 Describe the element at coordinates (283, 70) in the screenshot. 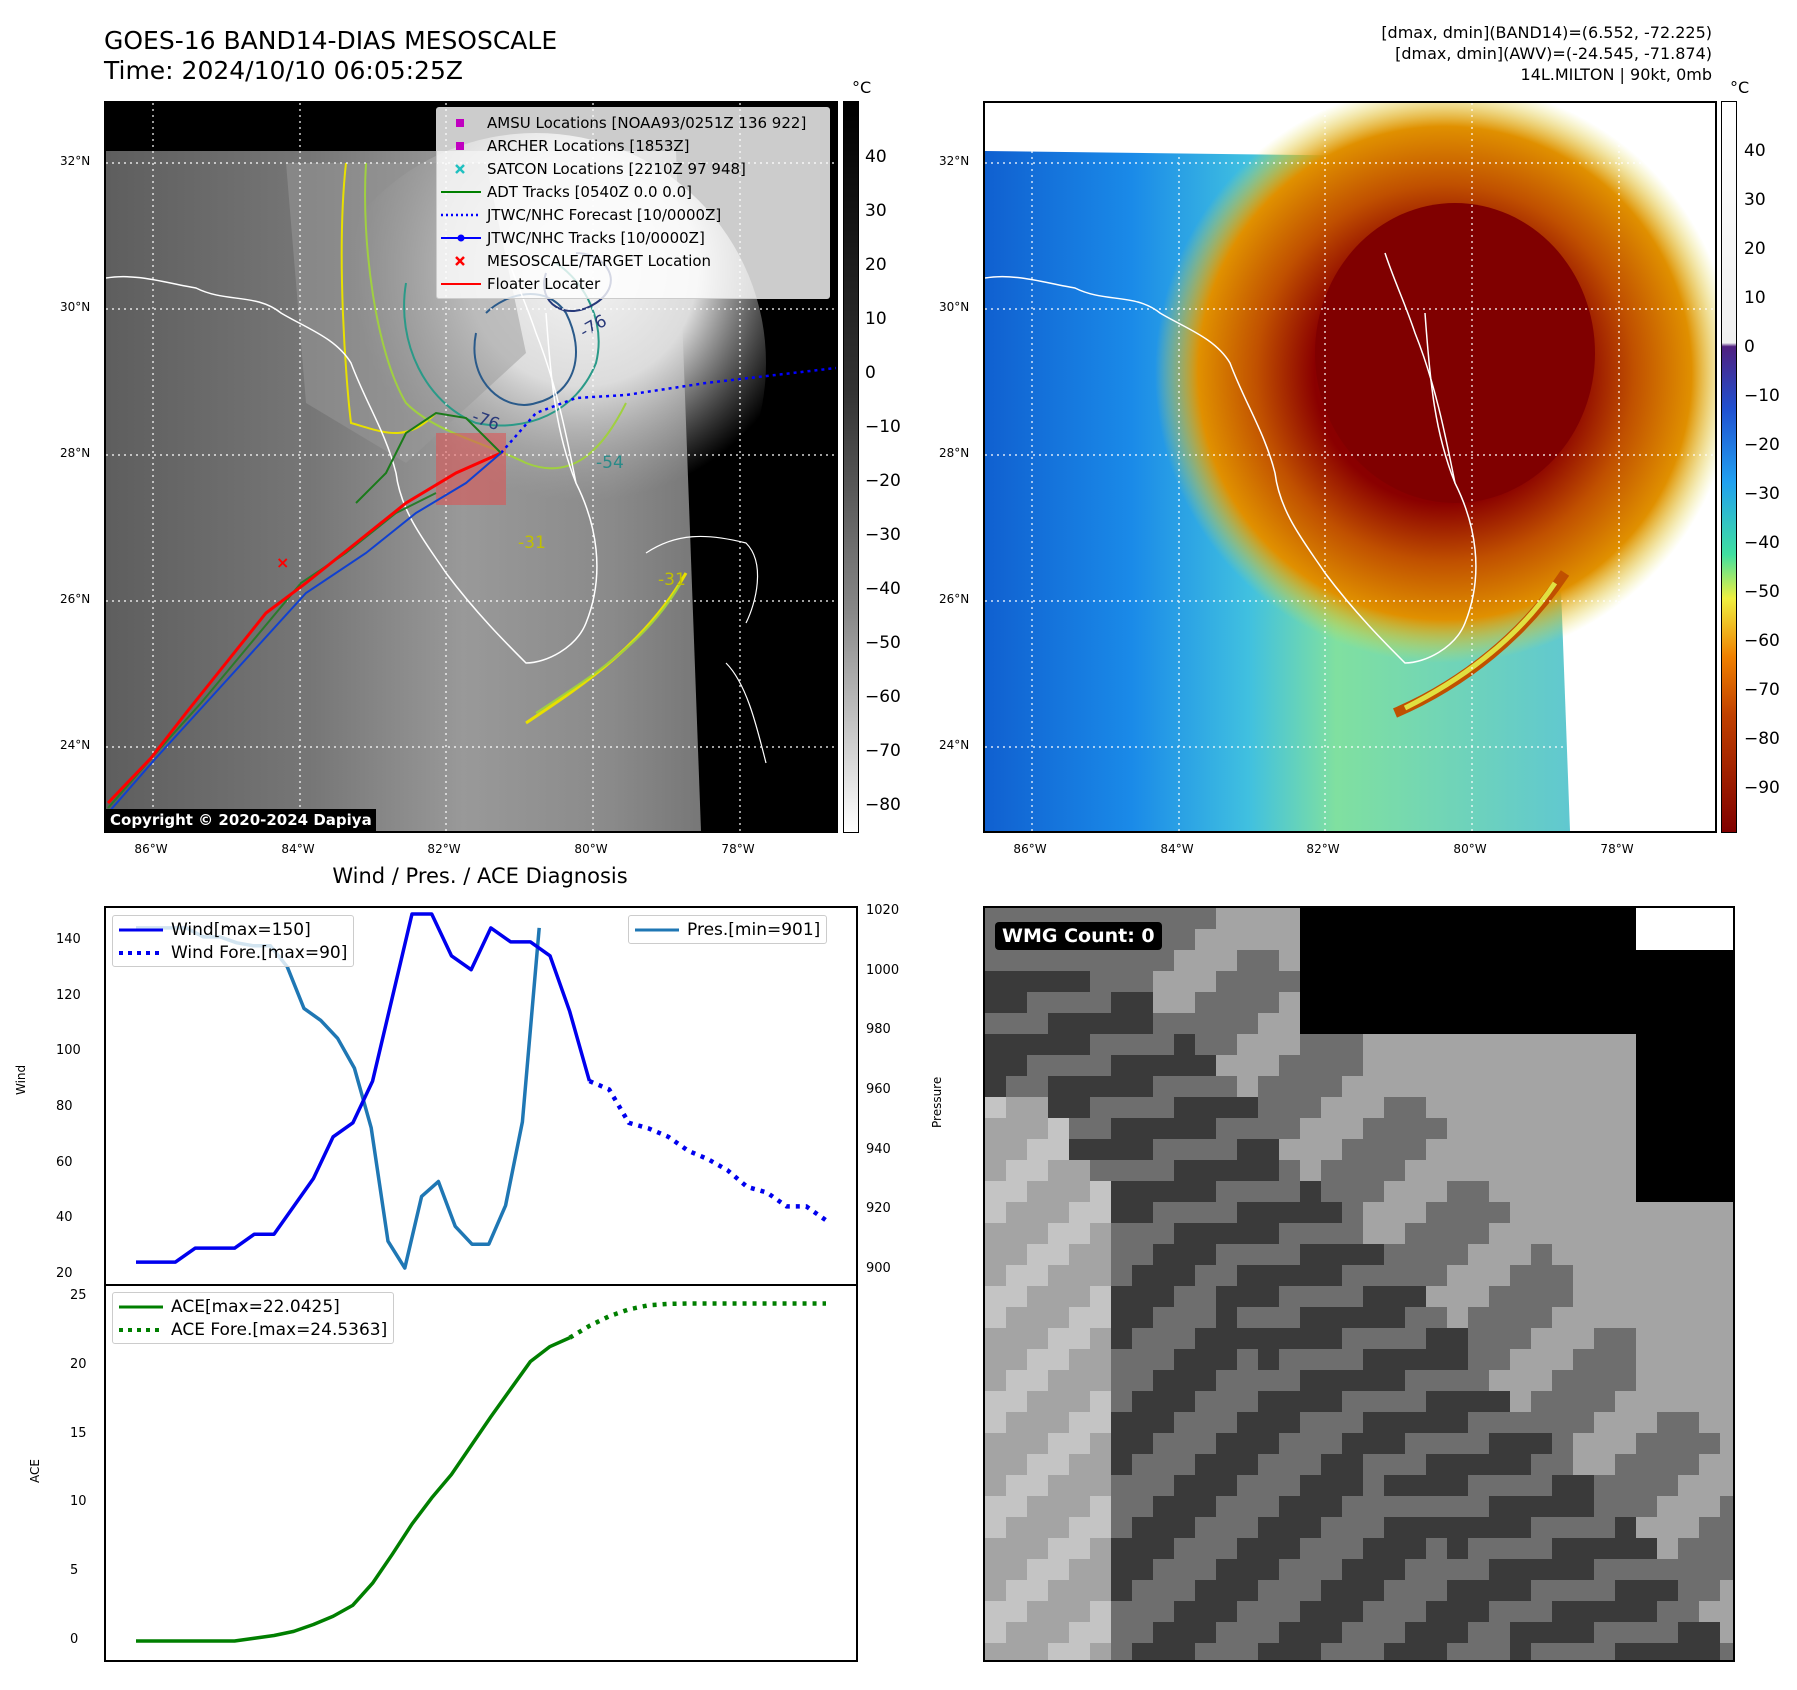

I see `title-line-2: Time: 2024/10/10 06:05:25Z` at that location.